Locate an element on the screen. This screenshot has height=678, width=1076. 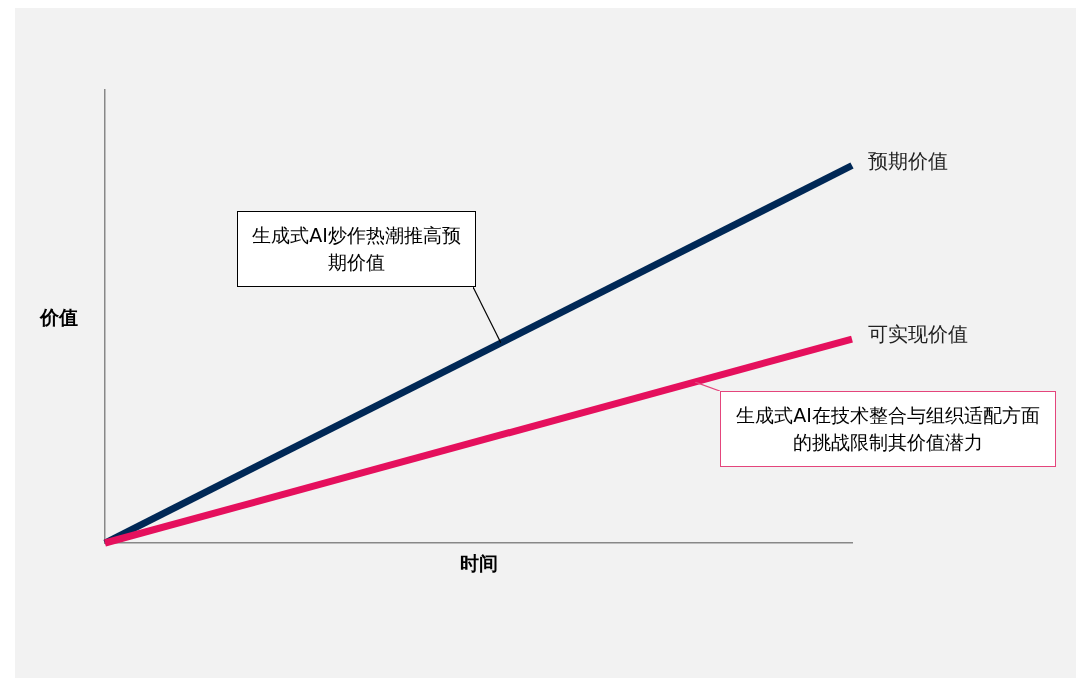
y-axis-title: 价值 is located at coordinates (59, 317).